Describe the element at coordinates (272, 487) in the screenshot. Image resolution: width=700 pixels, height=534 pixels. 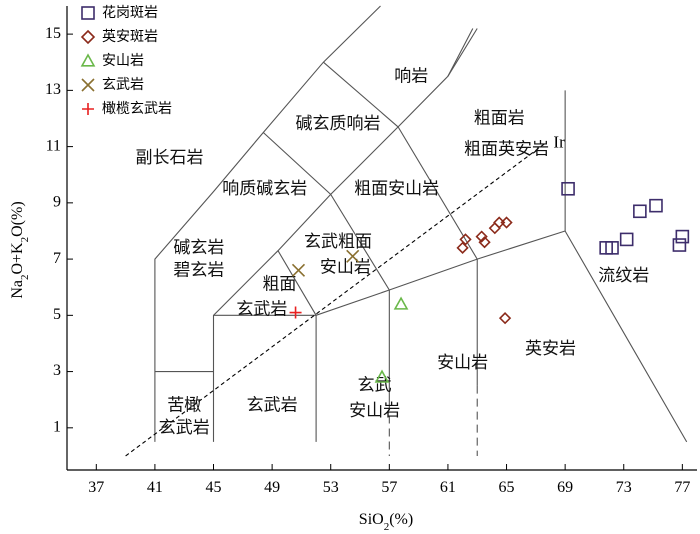
I see `x-tick-label: 49` at that location.